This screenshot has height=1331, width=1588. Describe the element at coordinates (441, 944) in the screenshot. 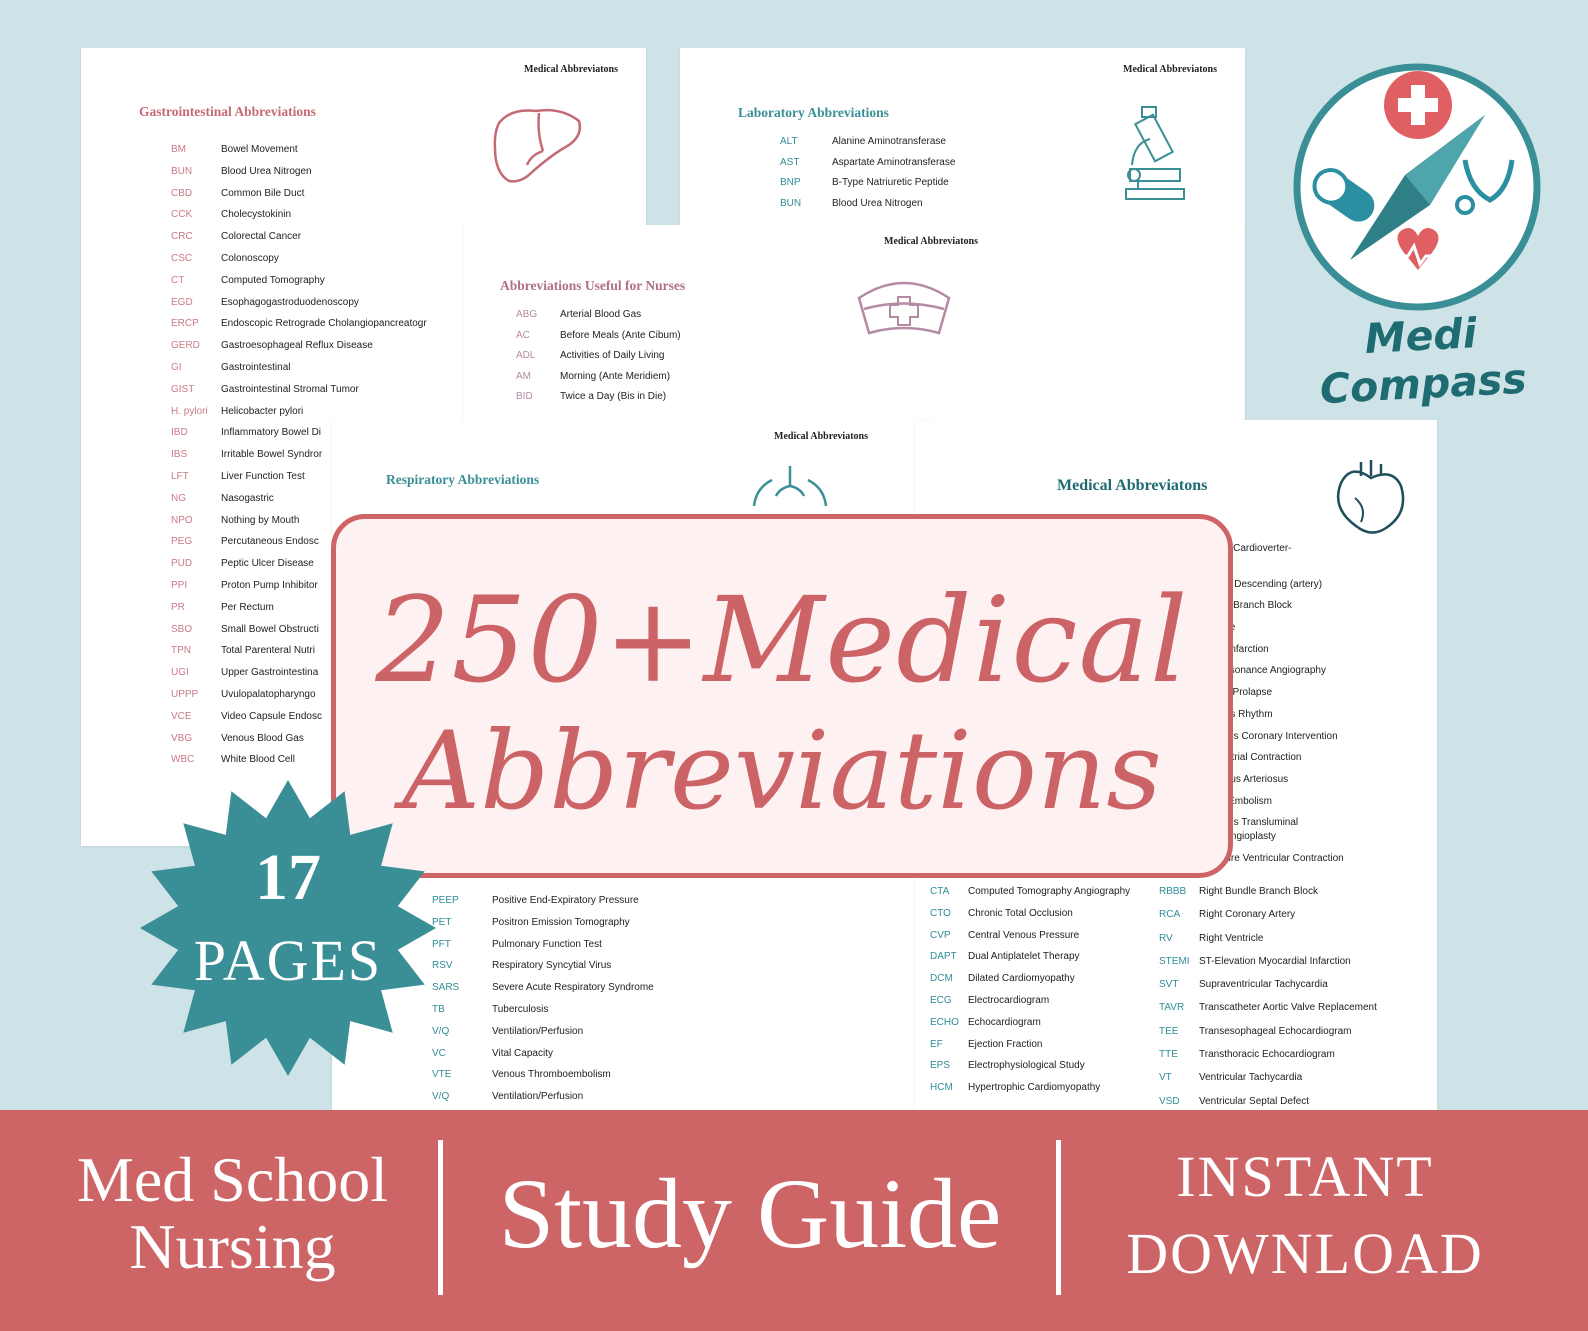

I see `abbreviation: PFT` at that location.